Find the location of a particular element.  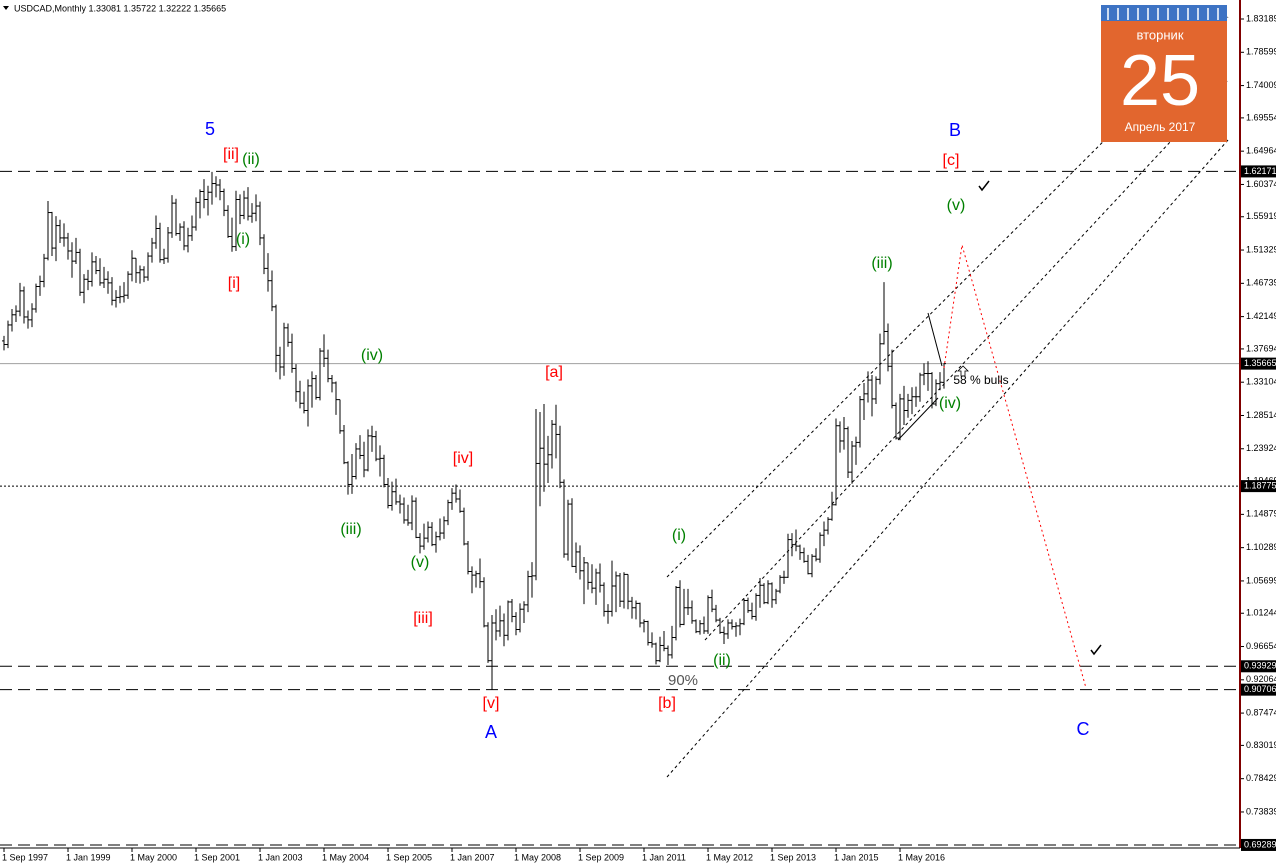

x-tick-label: 1 Sep 2009 is located at coordinates (601, 857).